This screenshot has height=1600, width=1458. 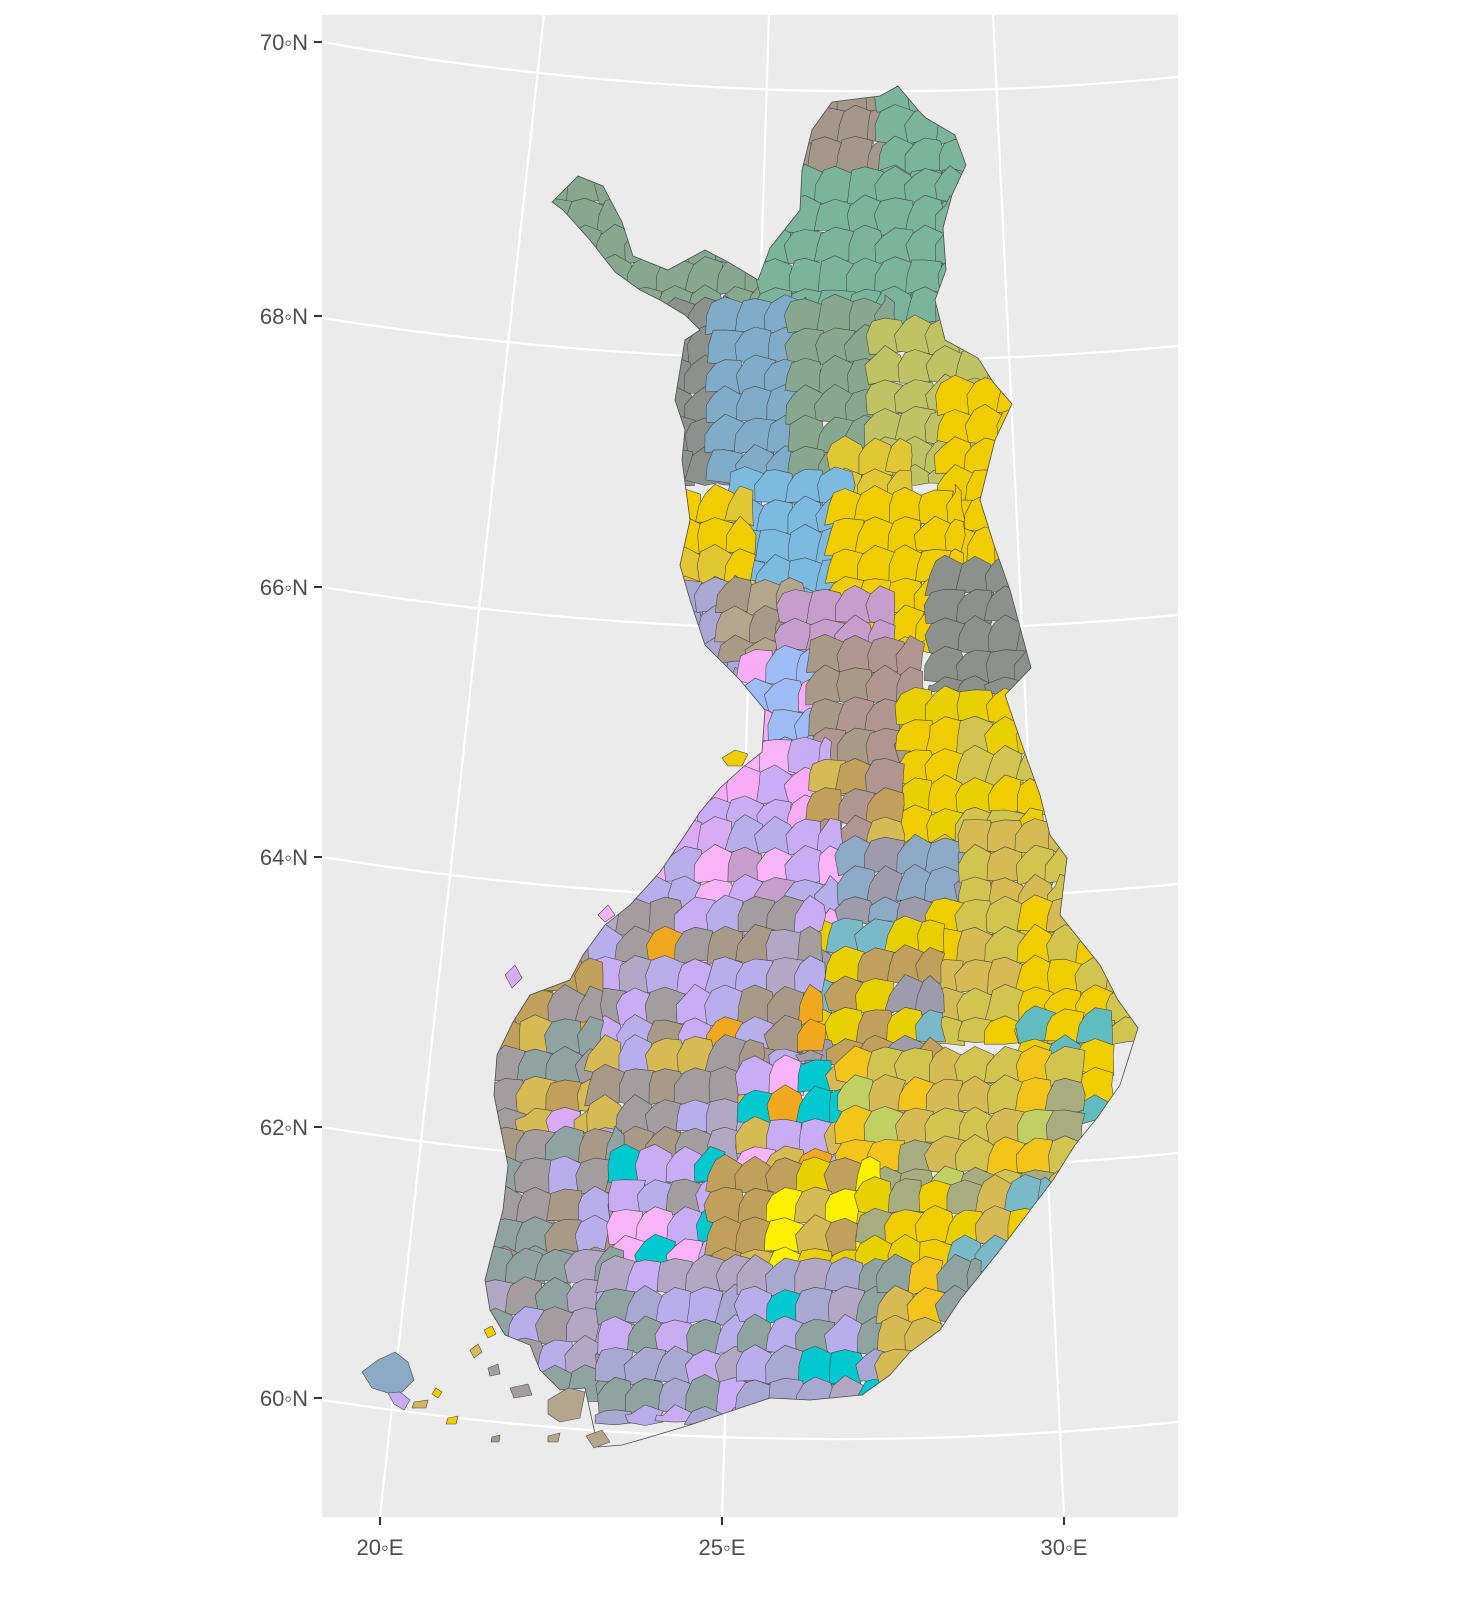 What do you see at coordinates (284, 316) in the screenshot?
I see `latitude-tick-label: 68◦N` at bounding box center [284, 316].